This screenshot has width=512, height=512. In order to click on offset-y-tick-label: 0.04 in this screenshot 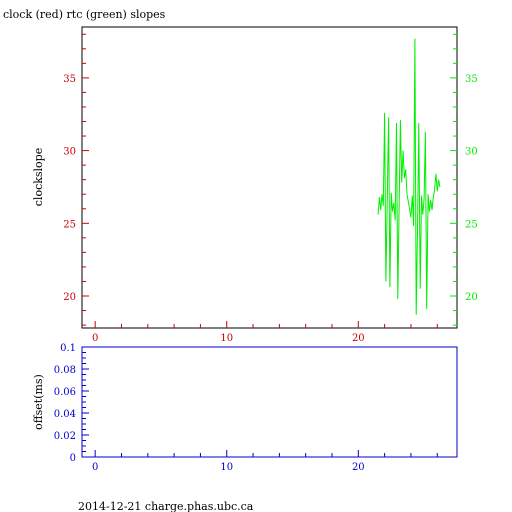, I will do `click(65, 414)`.